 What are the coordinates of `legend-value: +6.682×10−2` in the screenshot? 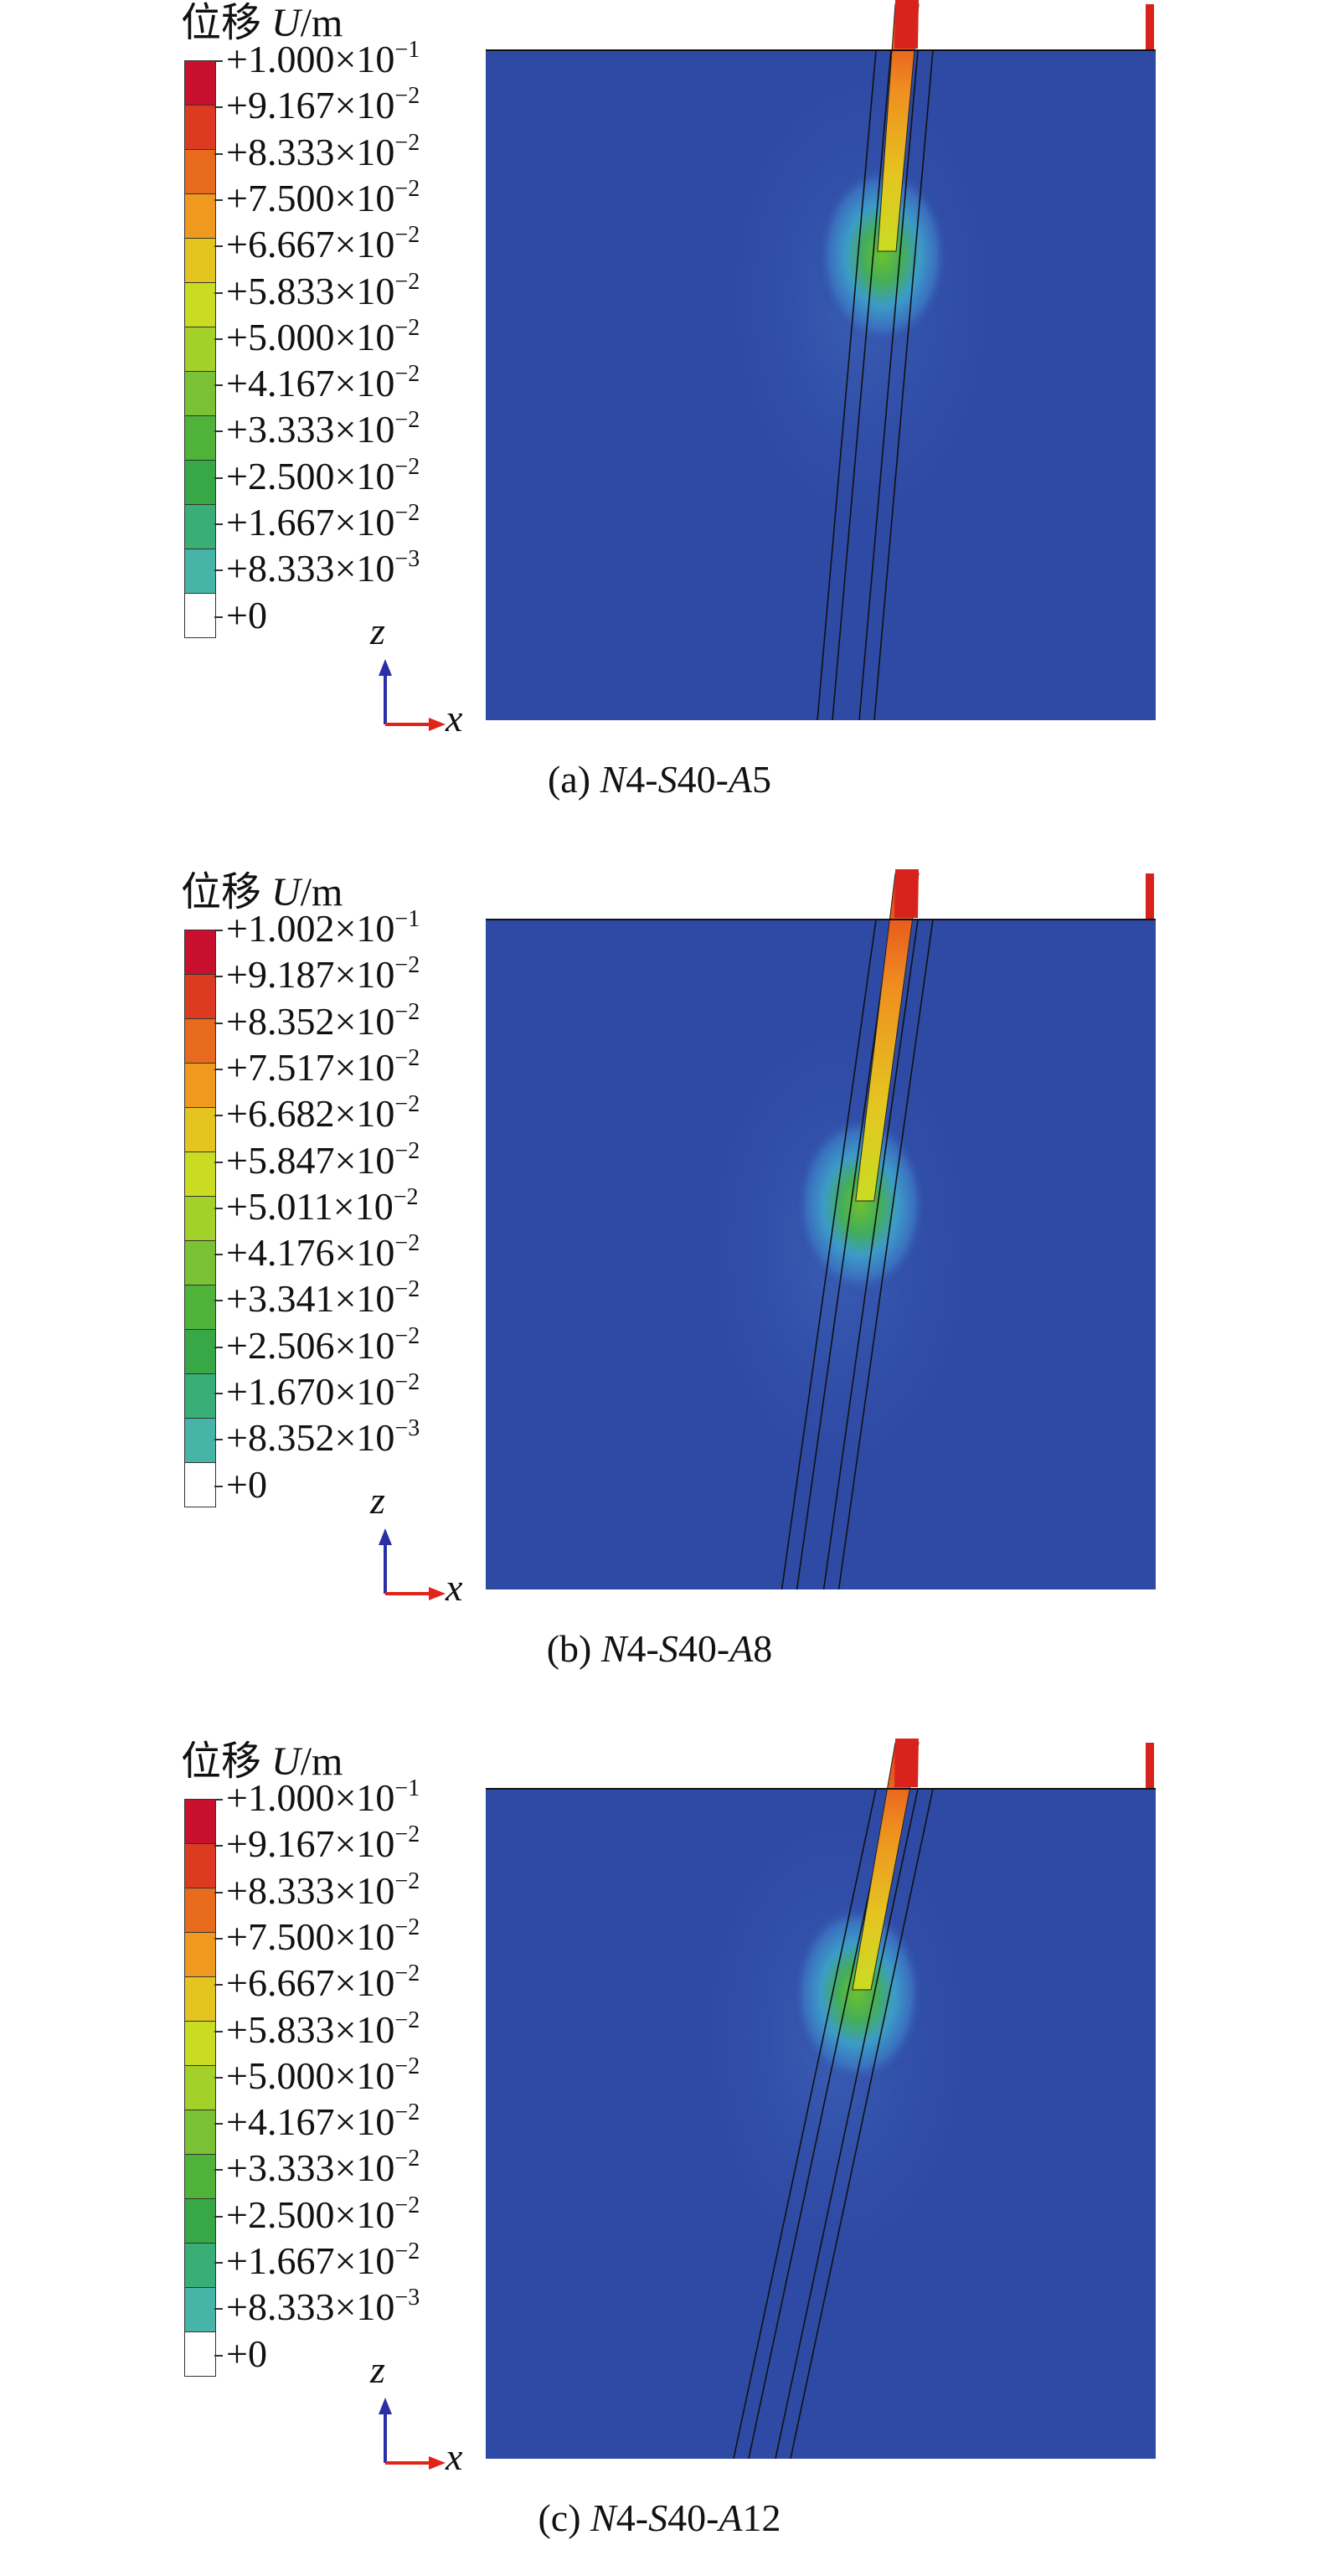 It's located at (323, 1113).